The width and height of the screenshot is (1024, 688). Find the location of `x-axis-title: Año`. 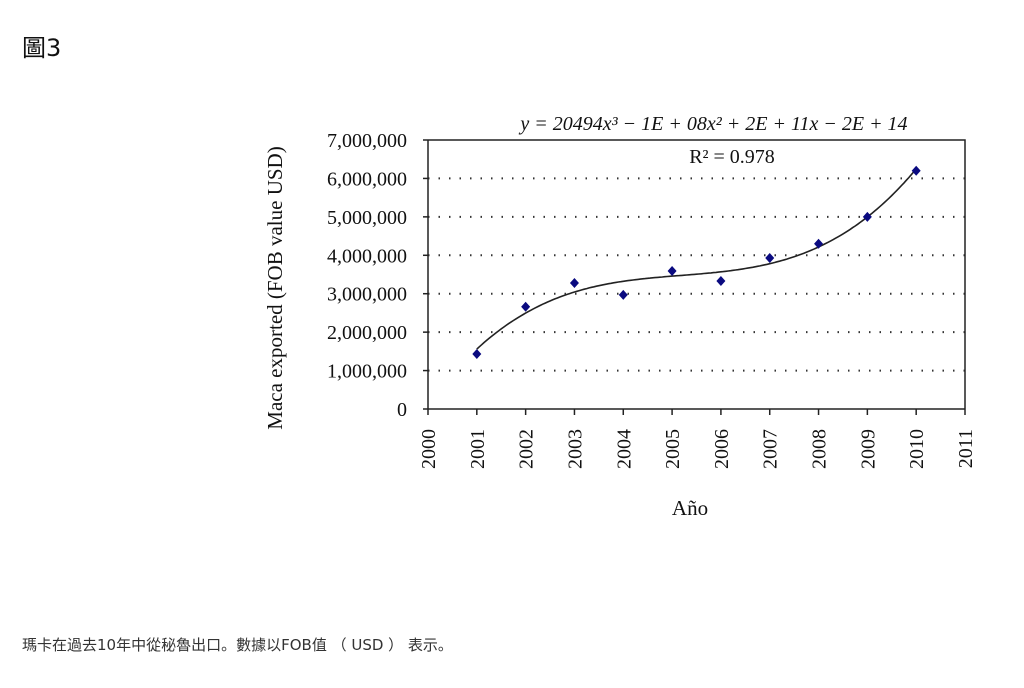

x-axis-title: Año is located at coordinates (690, 508).